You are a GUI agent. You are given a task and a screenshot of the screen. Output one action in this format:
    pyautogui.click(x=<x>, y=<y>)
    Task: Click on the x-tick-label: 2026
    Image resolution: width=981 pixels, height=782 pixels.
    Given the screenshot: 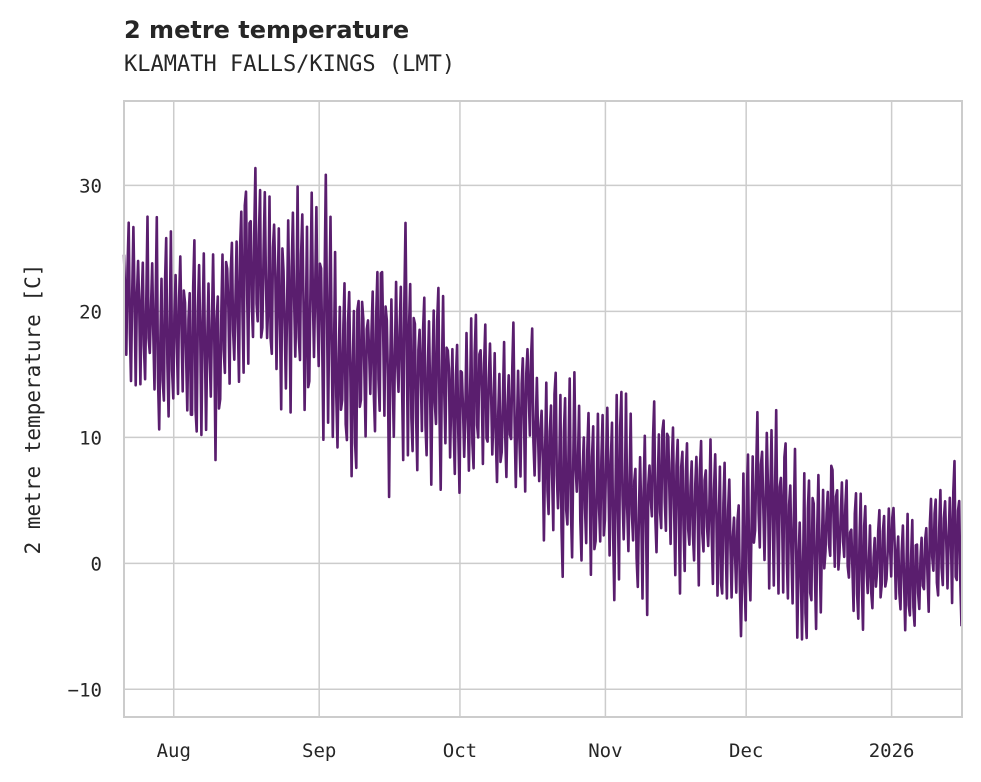 What is the action you would take?
    pyautogui.click(x=892, y=751)
    